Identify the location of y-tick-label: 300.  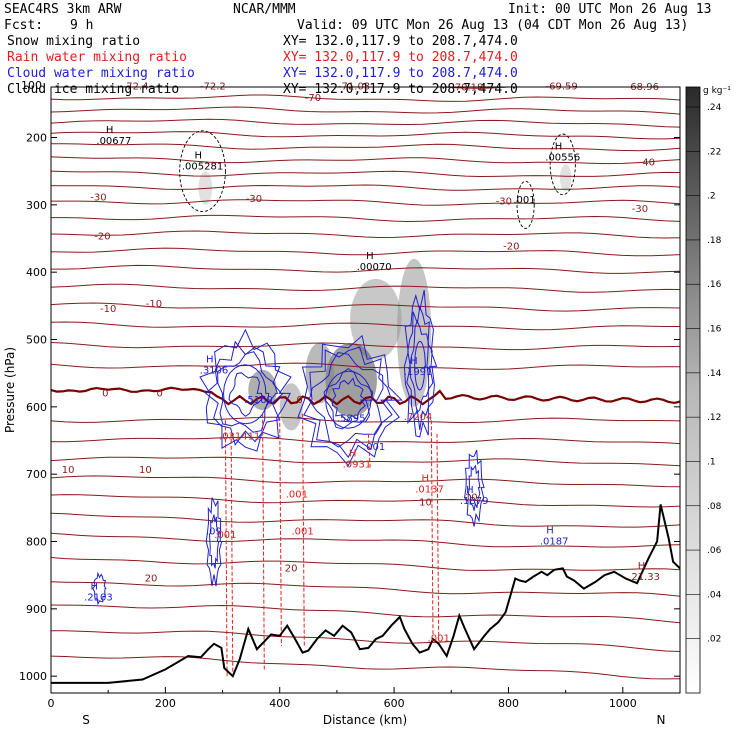
(36, 205).